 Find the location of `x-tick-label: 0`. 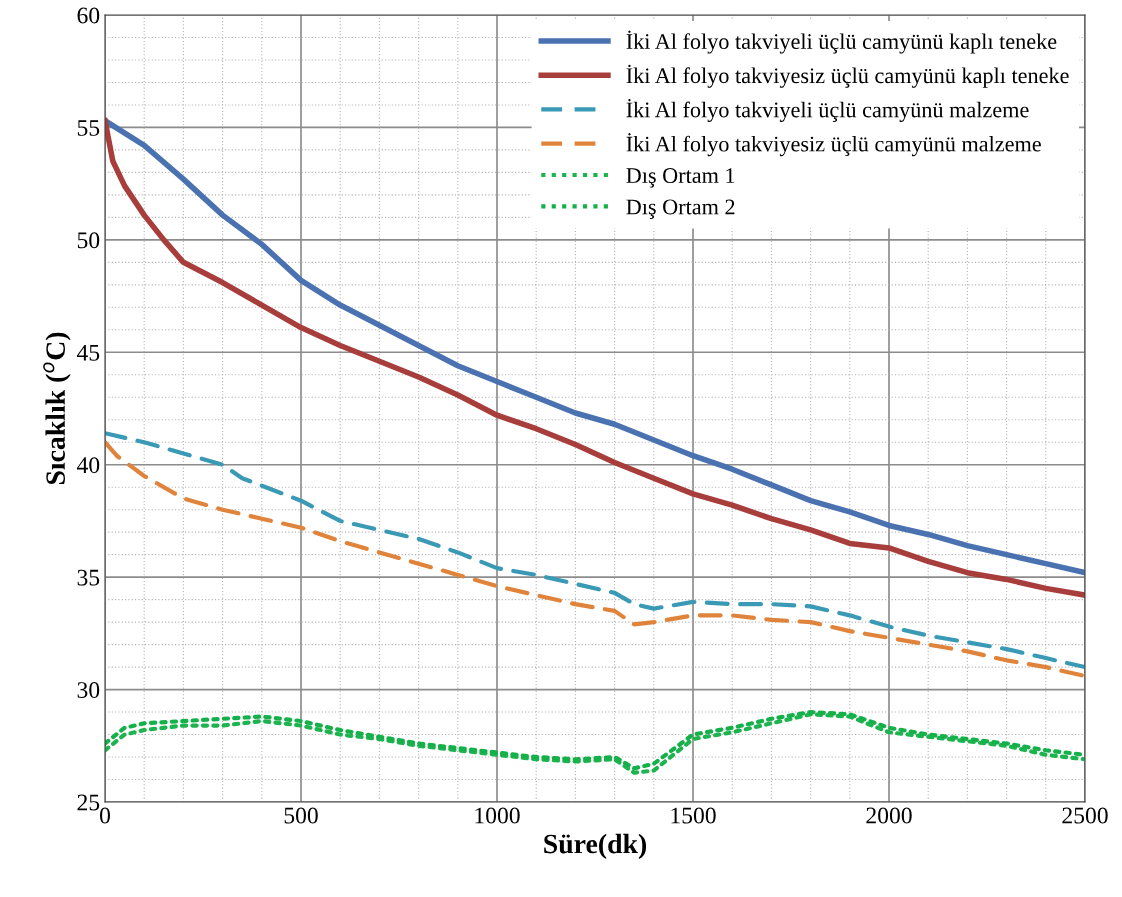

x-tick-label: 0 is located at coordinates (105, 815).